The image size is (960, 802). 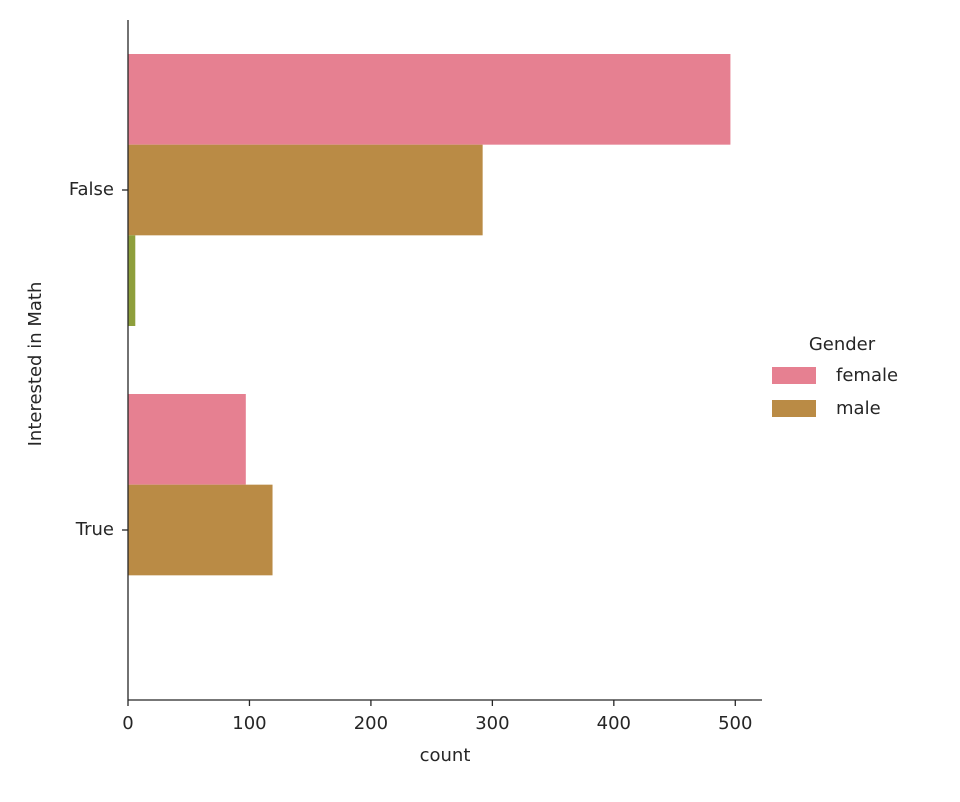 I want to click on x-tick-label: 500, so click(x=735, y=723).